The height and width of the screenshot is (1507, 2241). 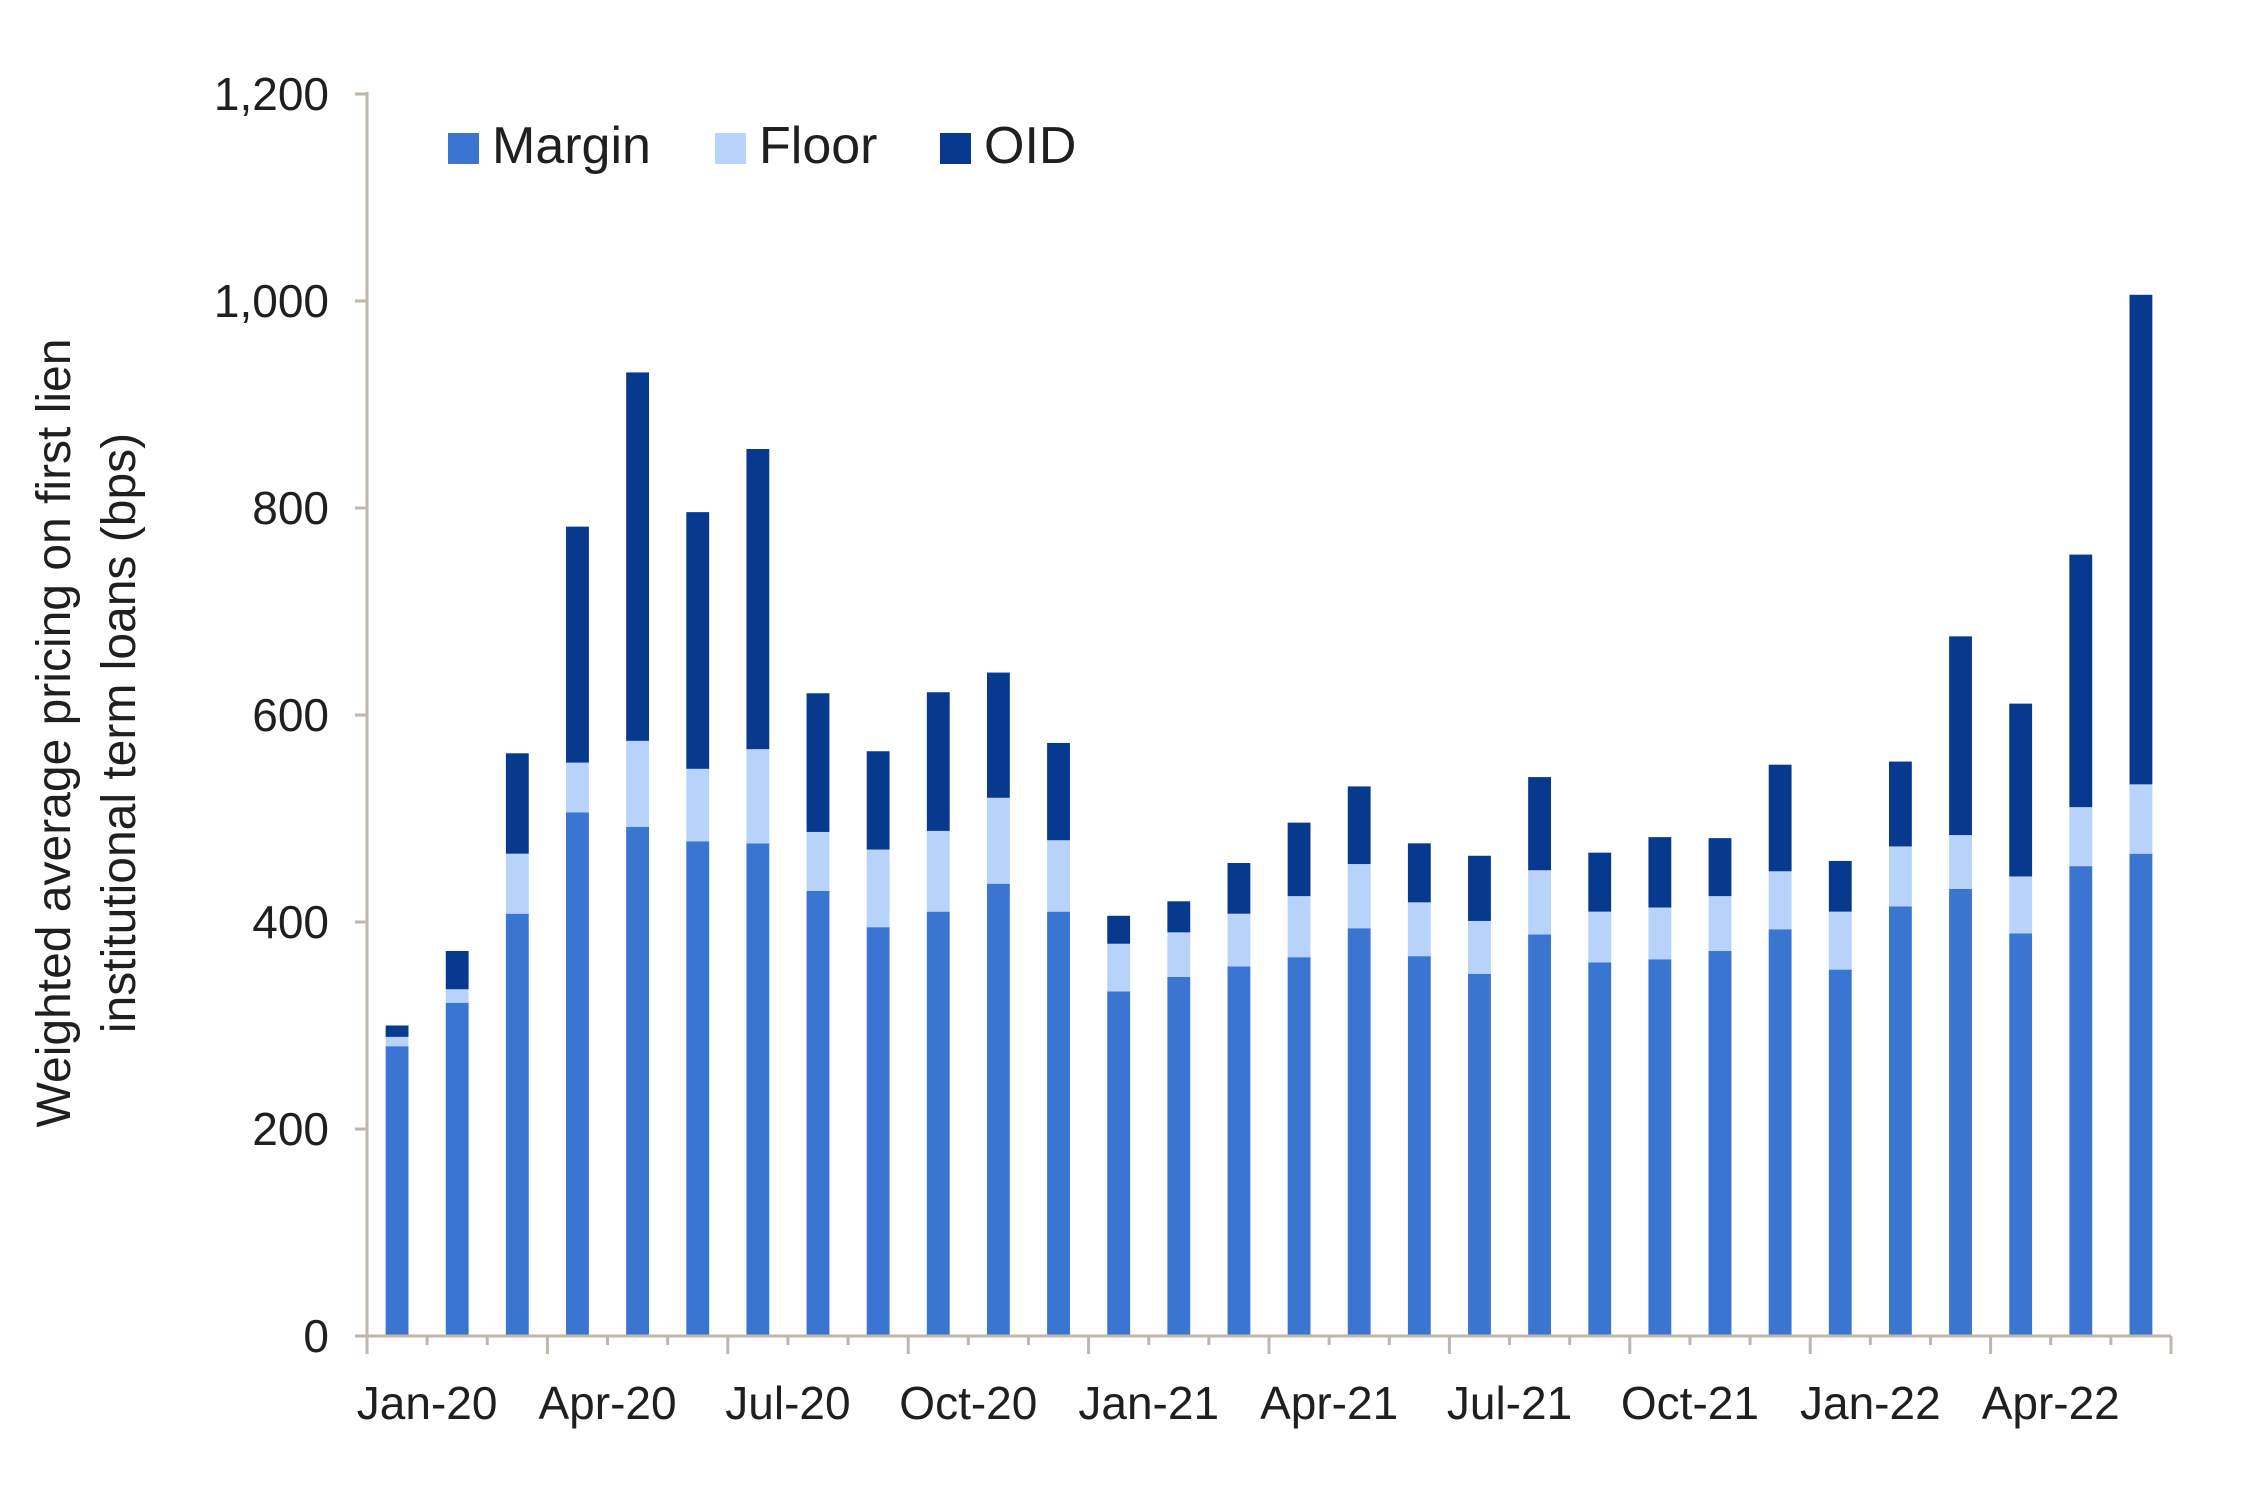 I want to click on legend-swatch-margin, so click(x=463, y=148).